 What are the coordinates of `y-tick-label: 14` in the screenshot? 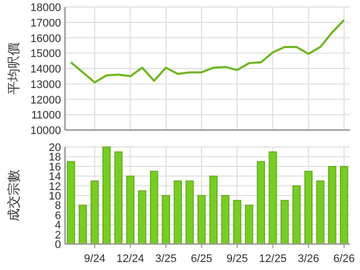 It's located at (54, 177).